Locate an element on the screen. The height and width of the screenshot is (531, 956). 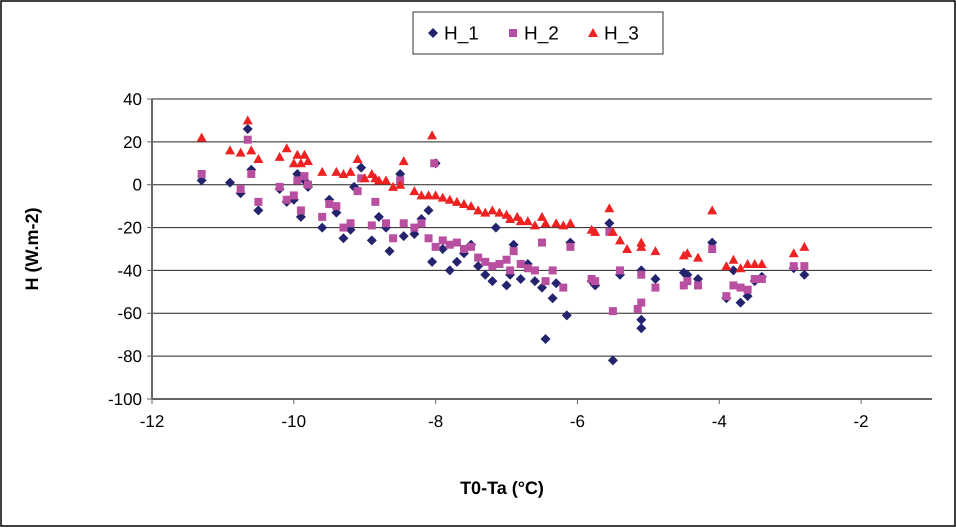
legend-label: H_3 is located at coordinates (621, 34).